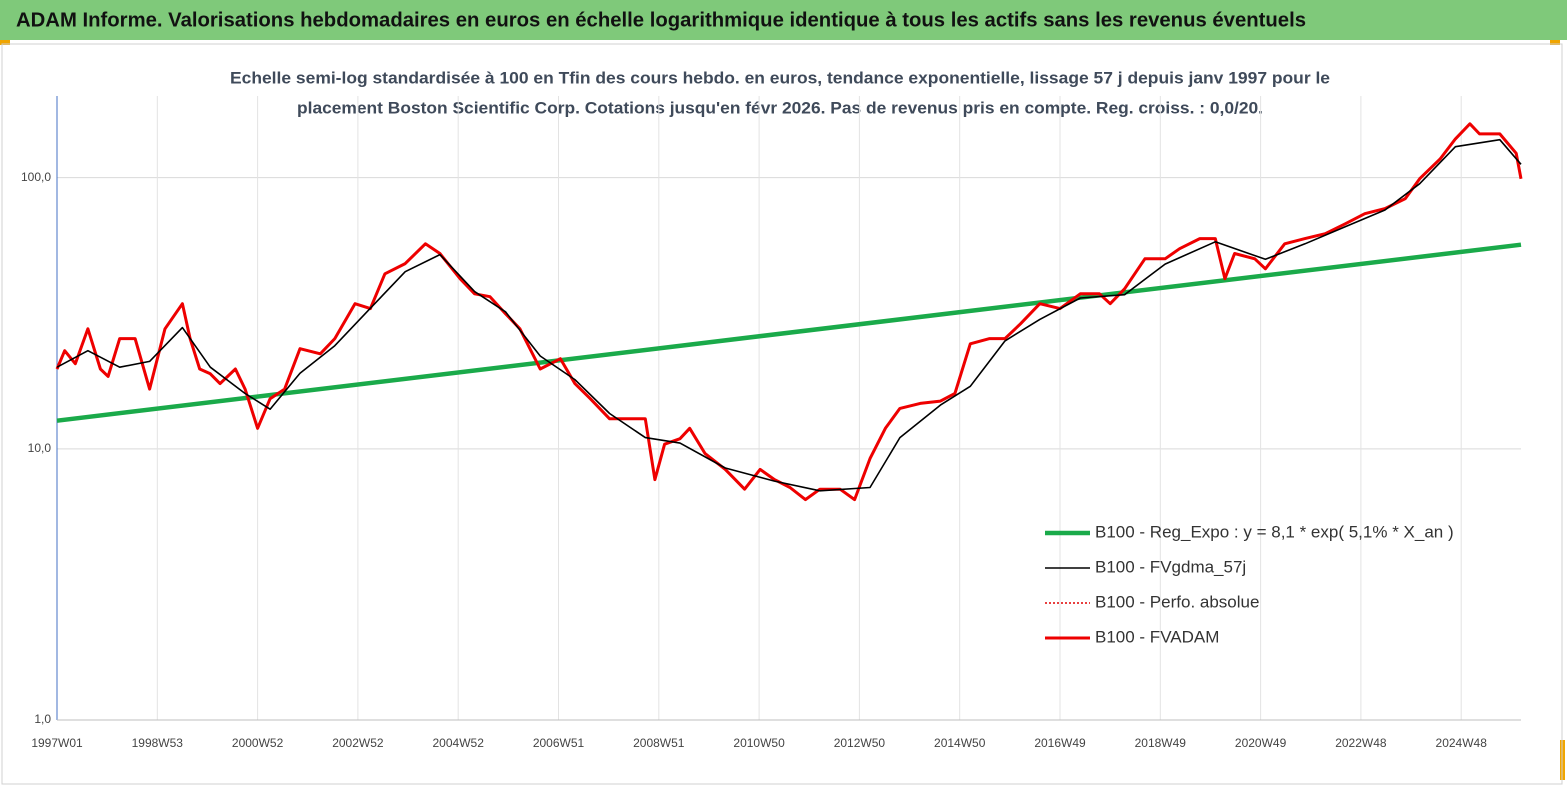 Image resolution: width=1567 pixels, height=790 pixels. Describe the element at coordinates (36, 177) in the screenshot. I see `y-tick-label: 100,0` at that location.